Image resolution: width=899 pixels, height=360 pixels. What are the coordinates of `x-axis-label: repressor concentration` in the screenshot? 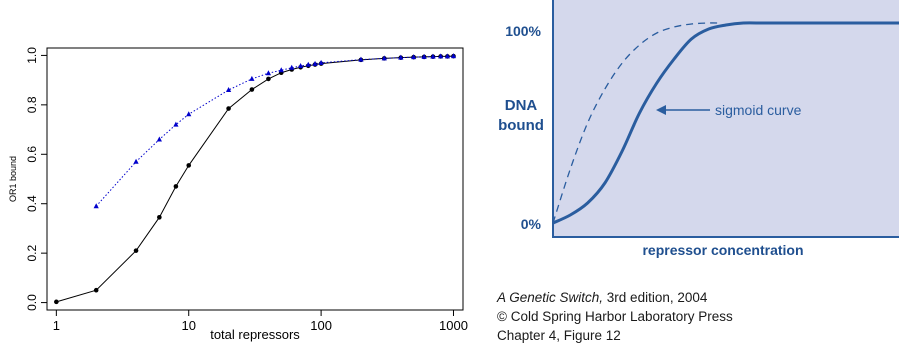 It's located at (722, 250).